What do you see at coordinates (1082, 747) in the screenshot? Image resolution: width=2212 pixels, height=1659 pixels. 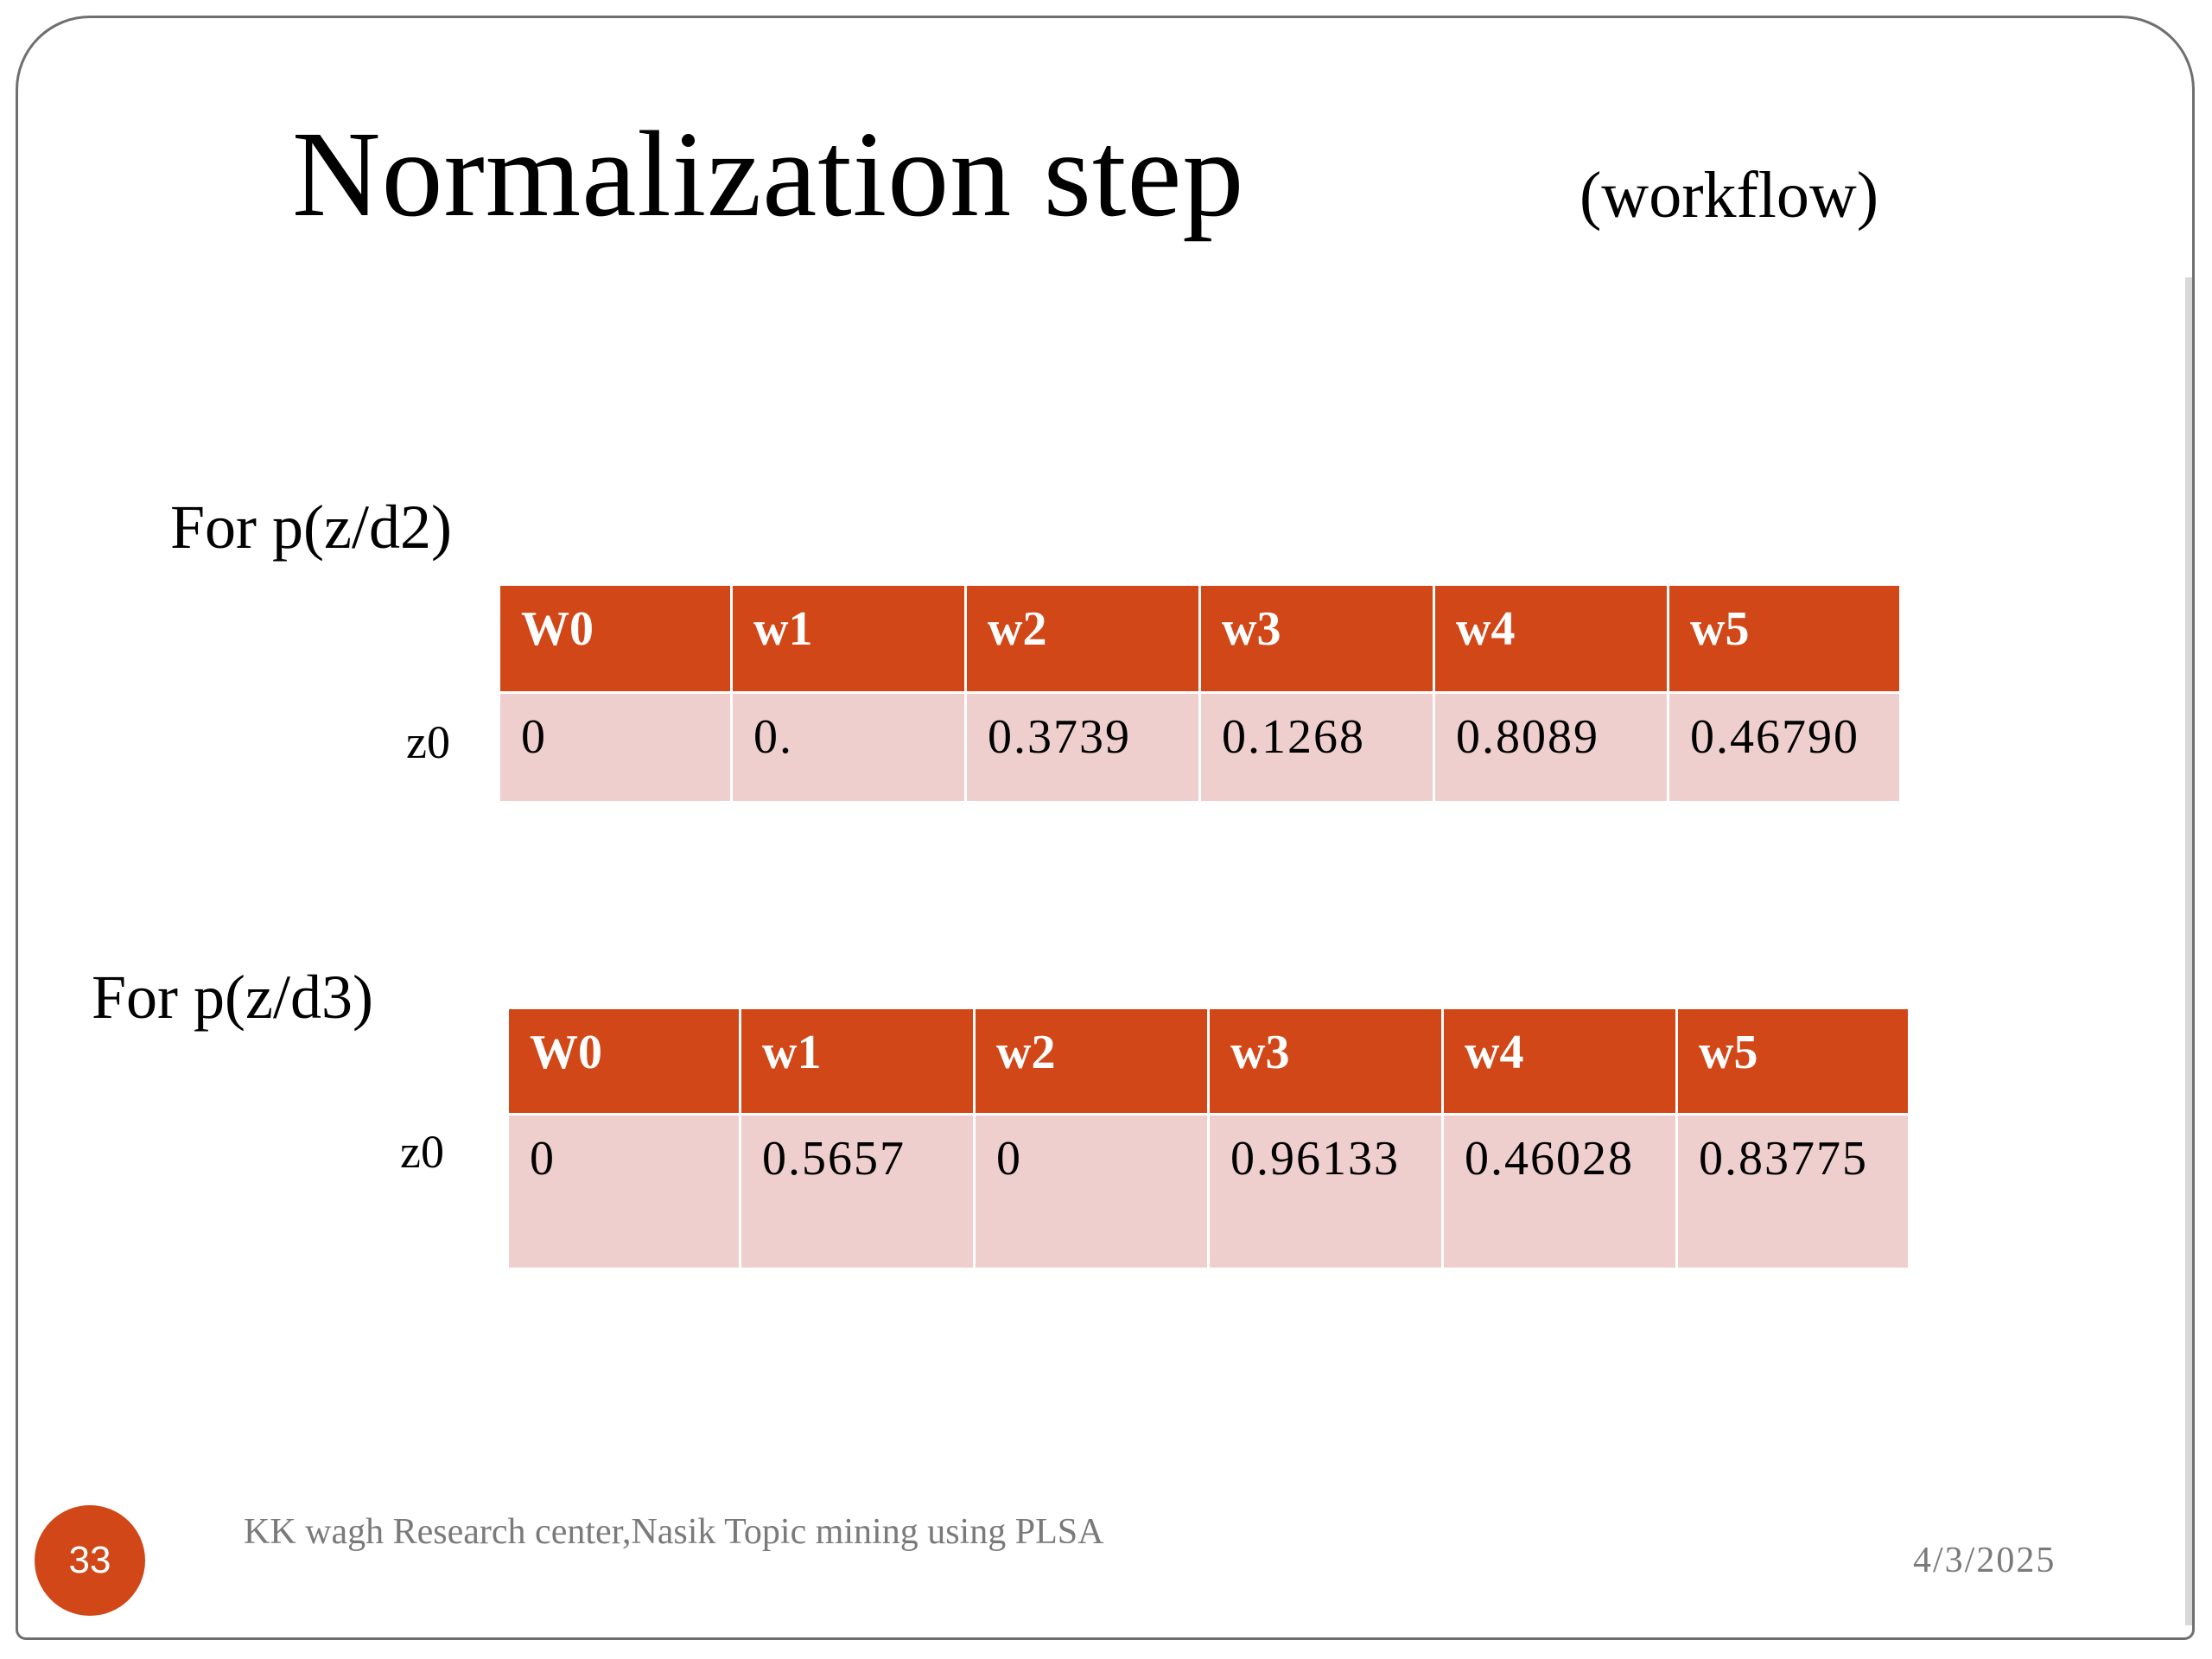 I see `value-cell-w2: 0.3739` at bounding box center [1082, 747].